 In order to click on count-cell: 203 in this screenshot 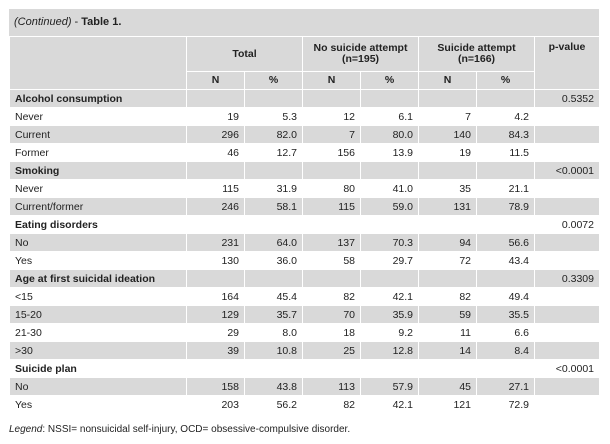, I will do `click(215, 404)`.